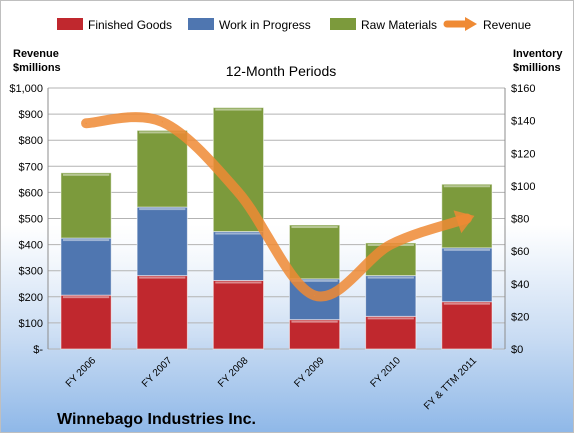 The height and width of the screenshot is (434, 574). What do you see at coordinates (31, 193) in the screenshot?
I see `left-tick-label: $600` at bounding box center [31, 193].